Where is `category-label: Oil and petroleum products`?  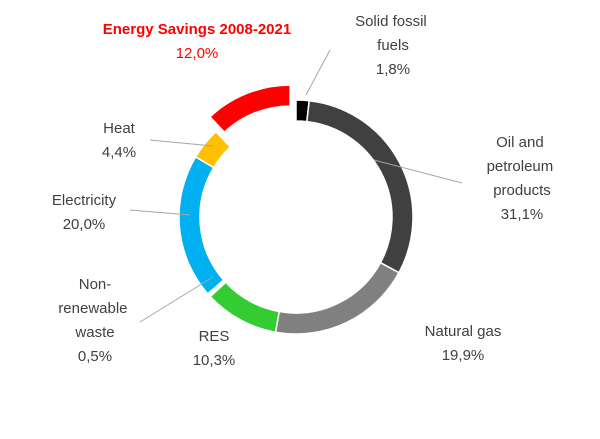
category-label: Oil and petroleum products is located at coordinates (522, 166).